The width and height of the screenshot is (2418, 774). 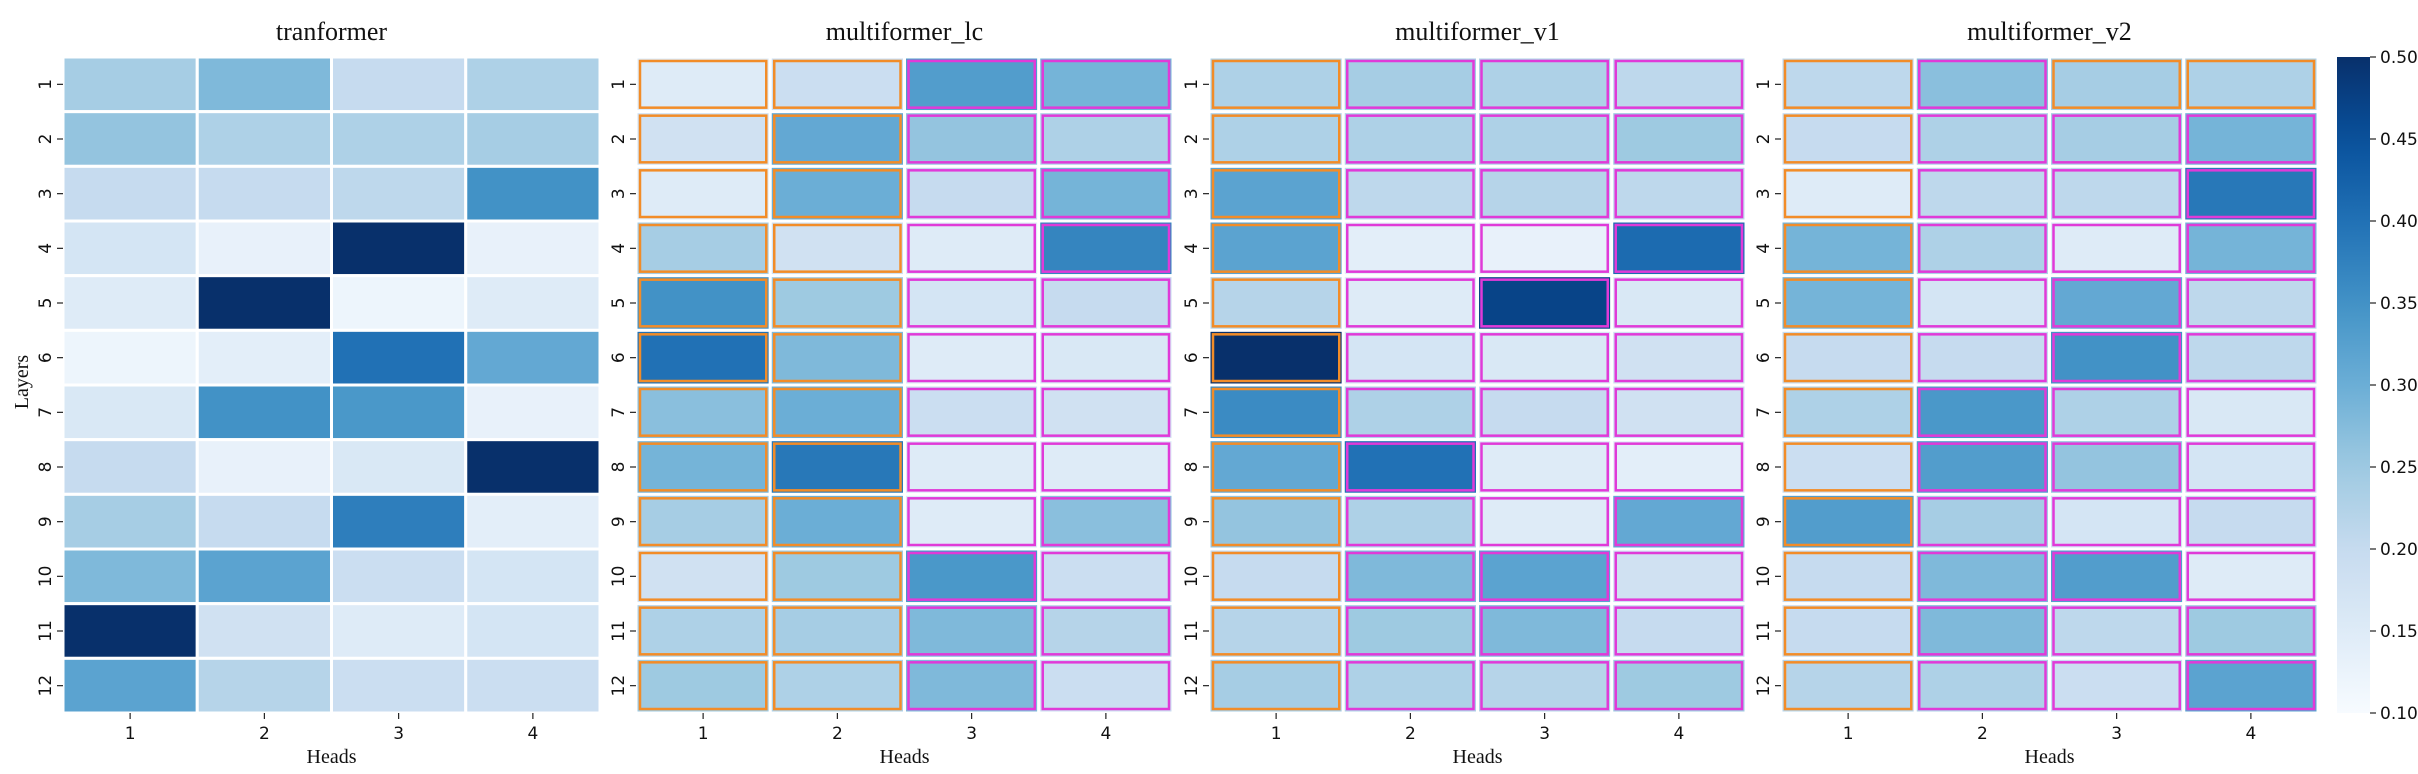 I want to click on colorbar-tick-label: 0.30, so click(x=2399, y=386).